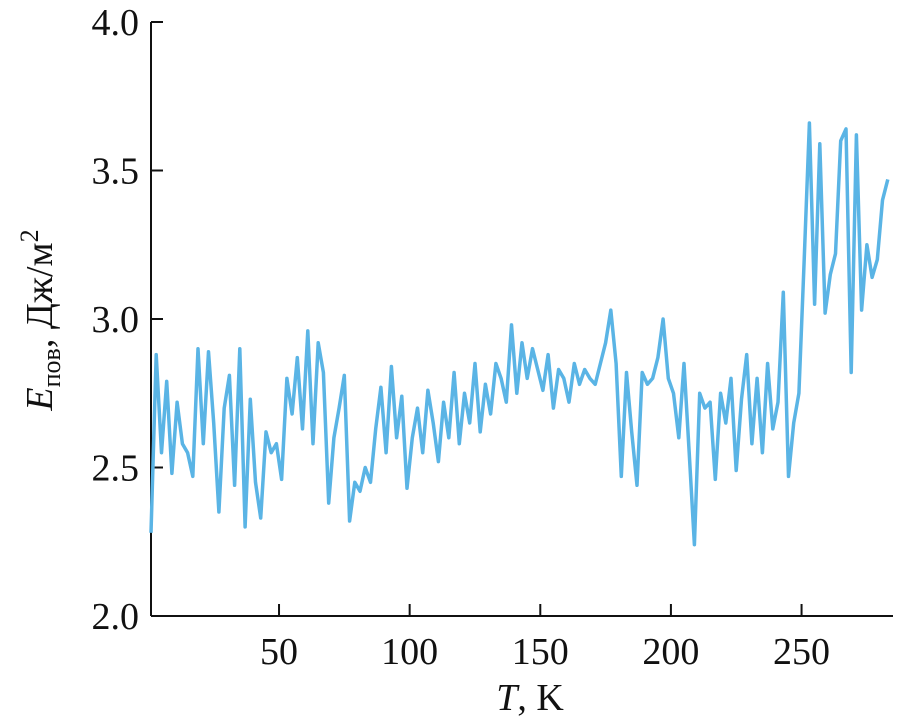  I want to click on x-tick-label: 250, so click(801, 652).